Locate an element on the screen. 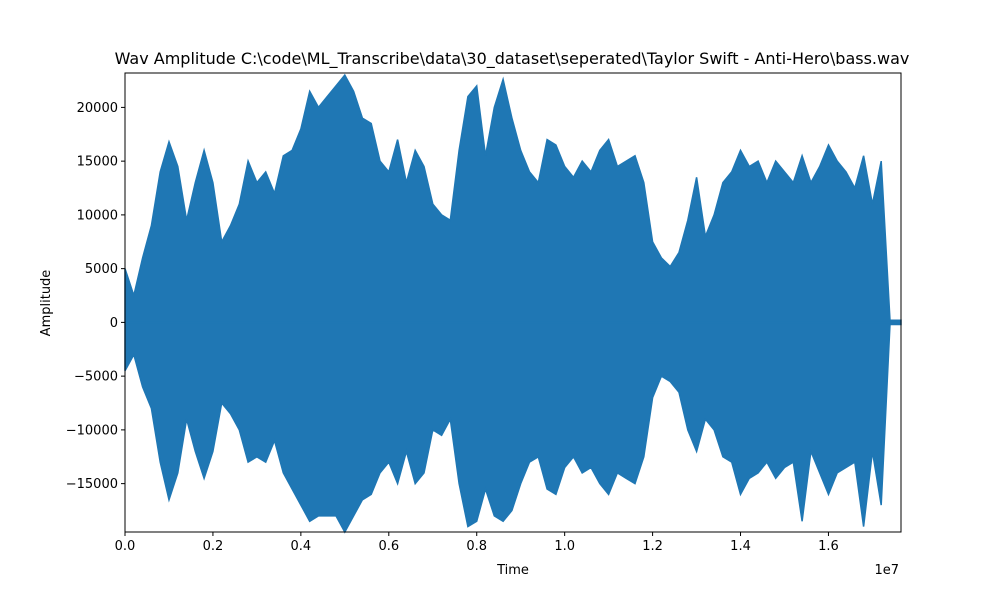  y-axis: −15000 −10000 −5000 0 5000 10000 15000 20000 is located at coordinates (95, 296).